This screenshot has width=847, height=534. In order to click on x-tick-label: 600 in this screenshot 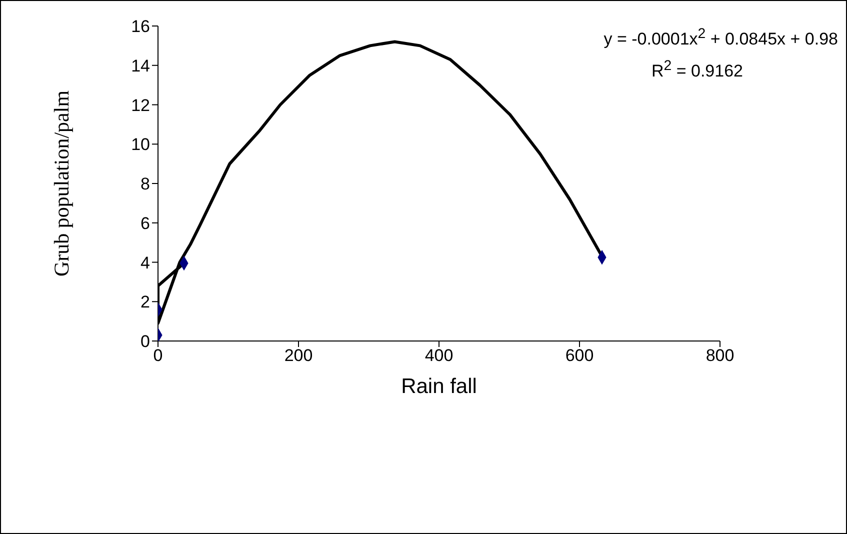, I will do `click(579, 356)`.